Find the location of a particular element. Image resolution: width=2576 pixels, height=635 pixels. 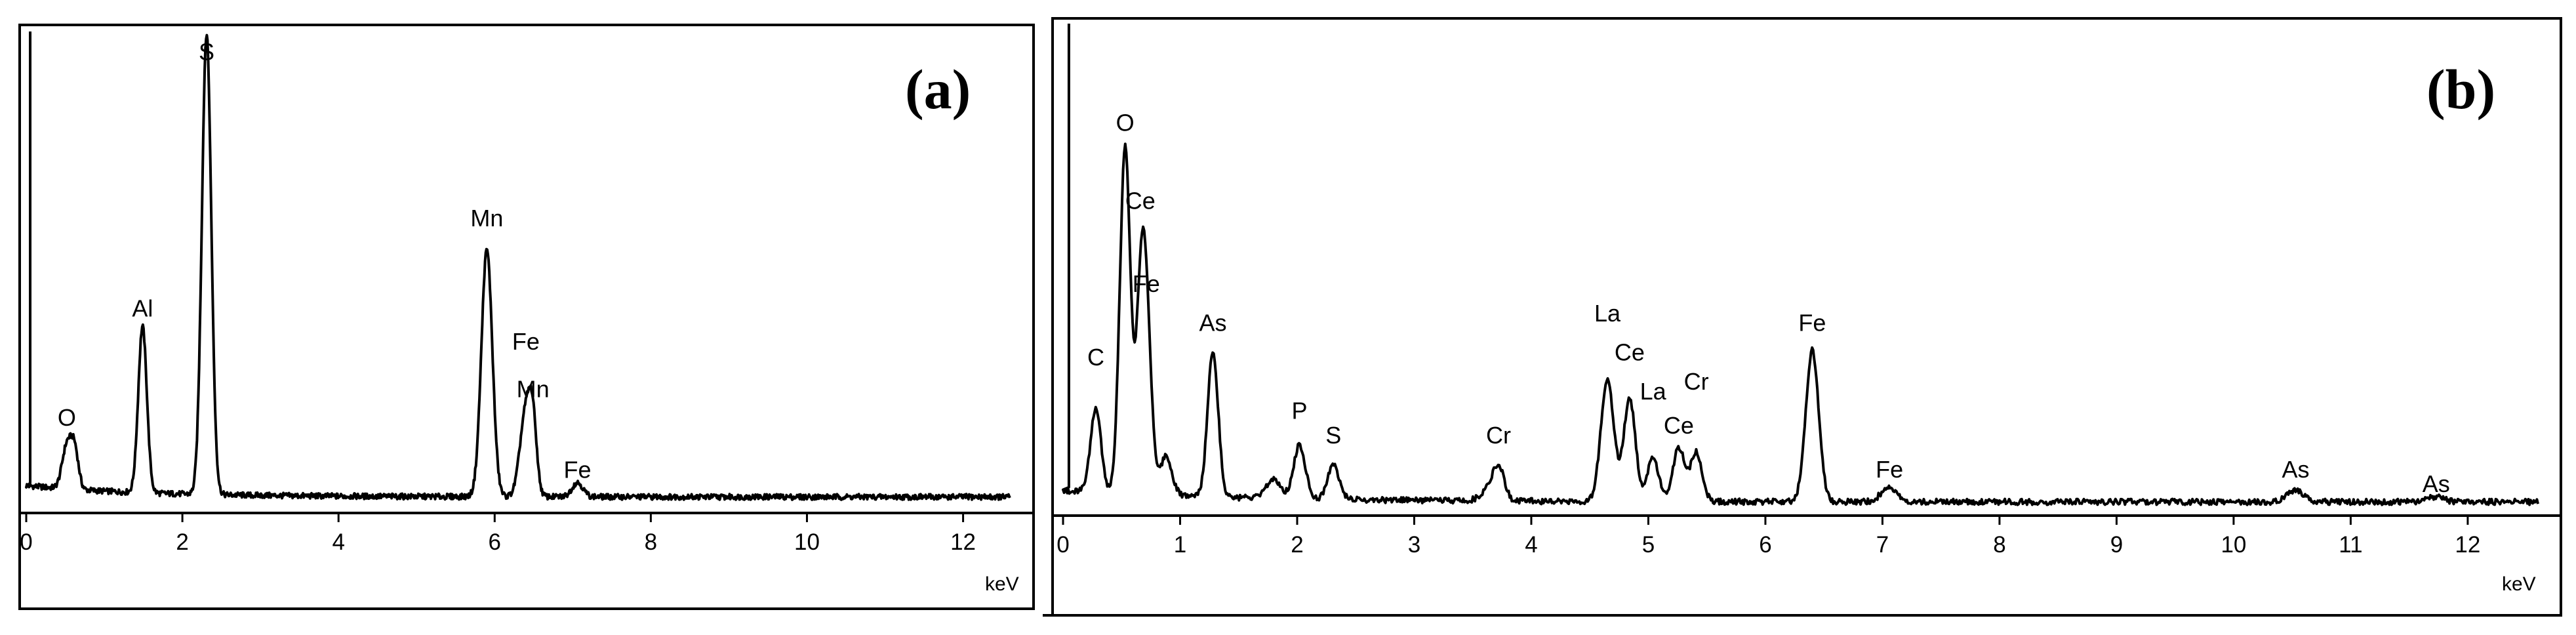

panel-b-tick-label: 5 is located at coordinates (1648, 545).